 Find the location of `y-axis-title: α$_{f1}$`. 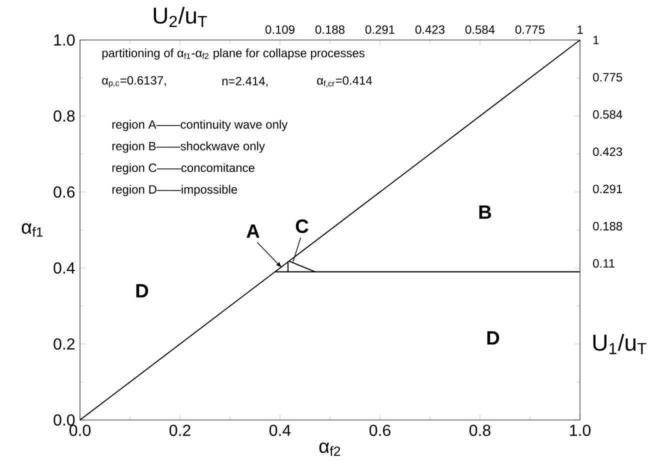

y-axis-title: α$_{f1}$ is located at coordinates (32, 230).